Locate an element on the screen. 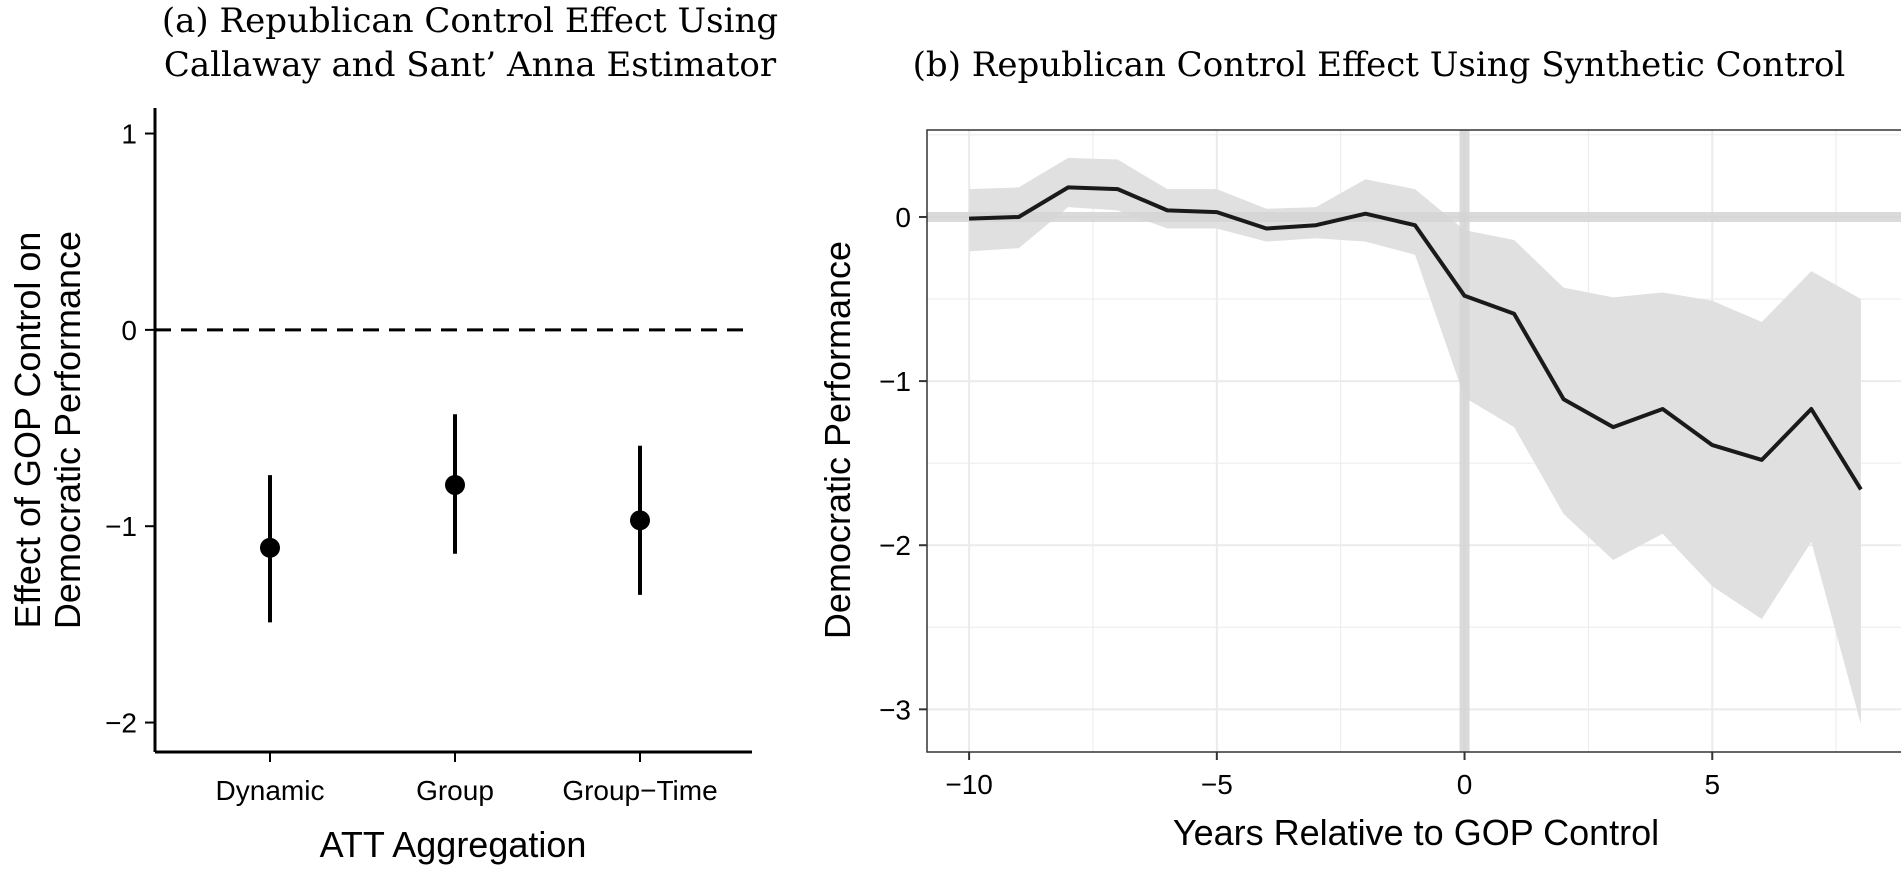  panel-a-y-tick-label: 0 is located at coordinates (129, 330).